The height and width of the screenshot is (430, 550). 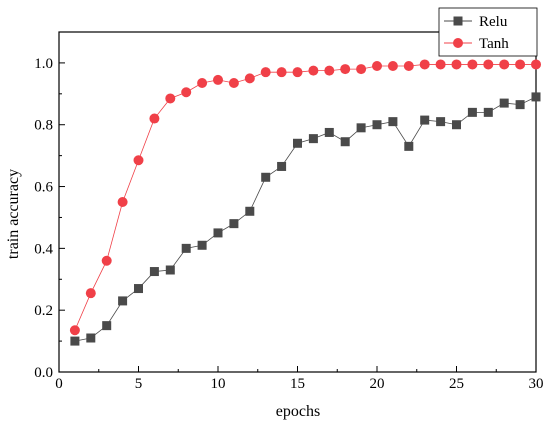 I want to click on x-tick-label: 0, so click(x=59, y=384).